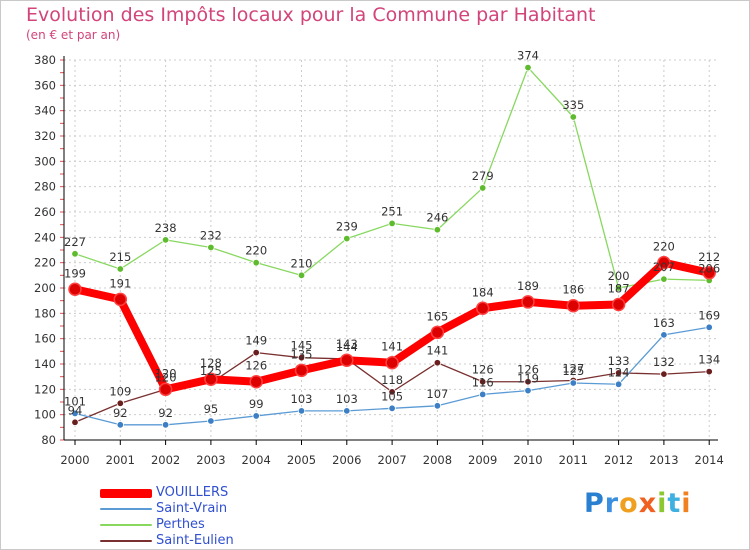 This screenshot has height=550, width=750. I want to click on data-label: 220, so click(664, 247).